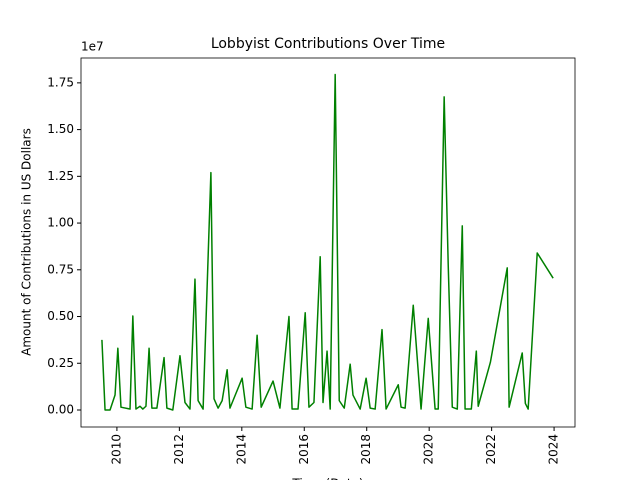 Image resolution: width=640 pixels, height=480 pixels. What do you see at coordinates (60, 363) in the screenshot?
I see `y-tick-label: 0.25` at bounding box center [60, 363].